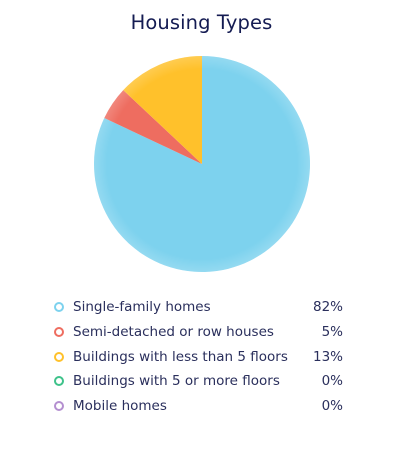 The image size is (403, 459). I want to click on legend-label: Semi-detached or row houses, so click(173, 332).